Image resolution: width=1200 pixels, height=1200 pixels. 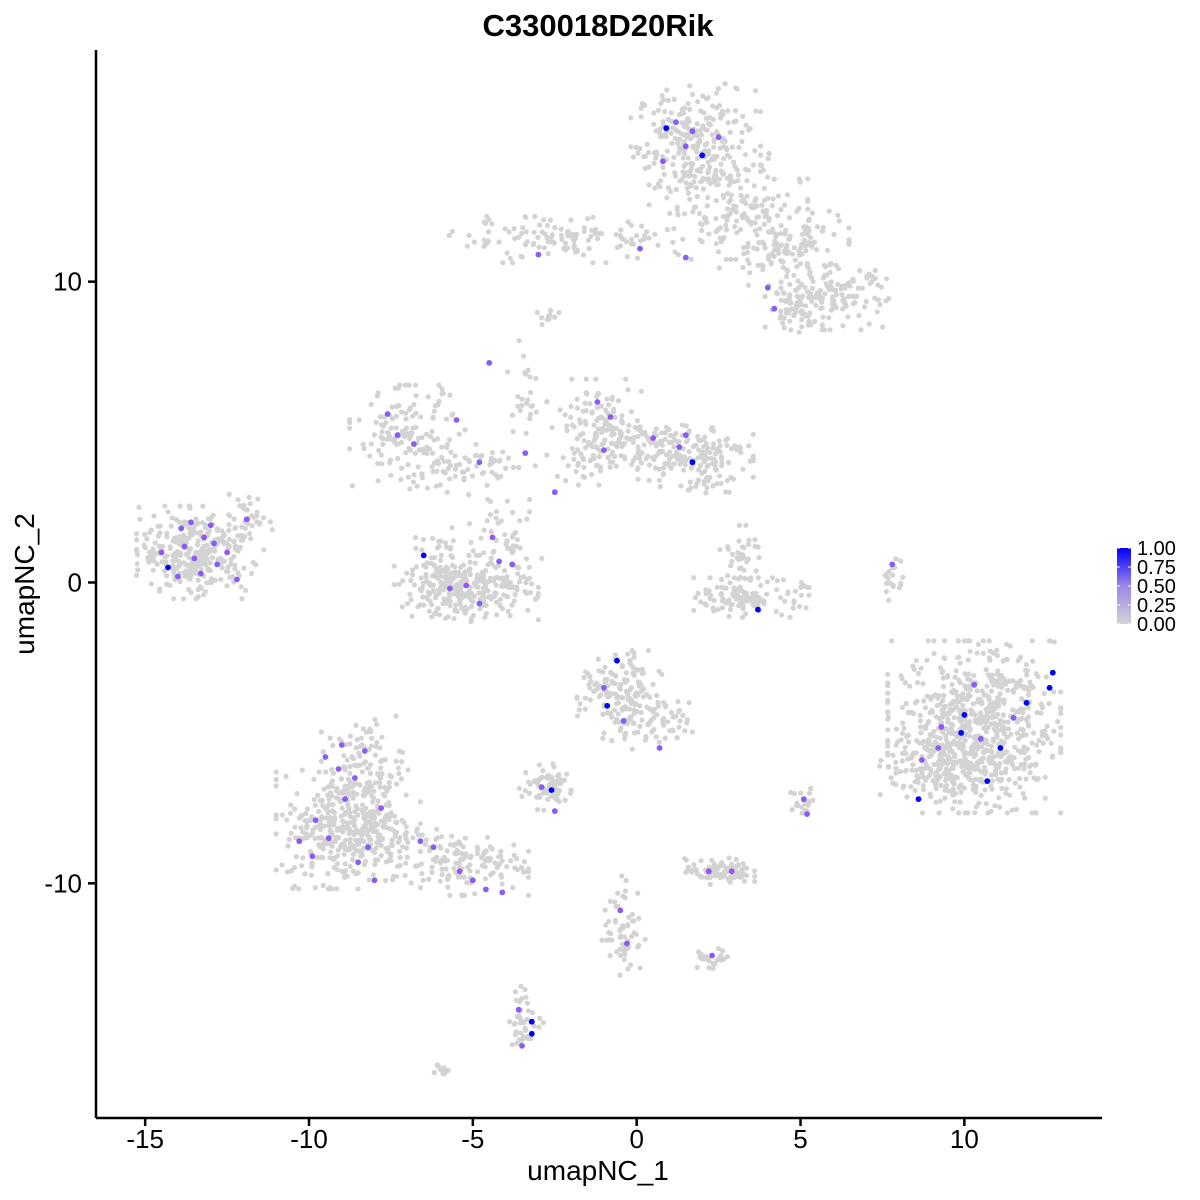 I want to click on legend-label: 0.25, so click(x=1156, y=606).